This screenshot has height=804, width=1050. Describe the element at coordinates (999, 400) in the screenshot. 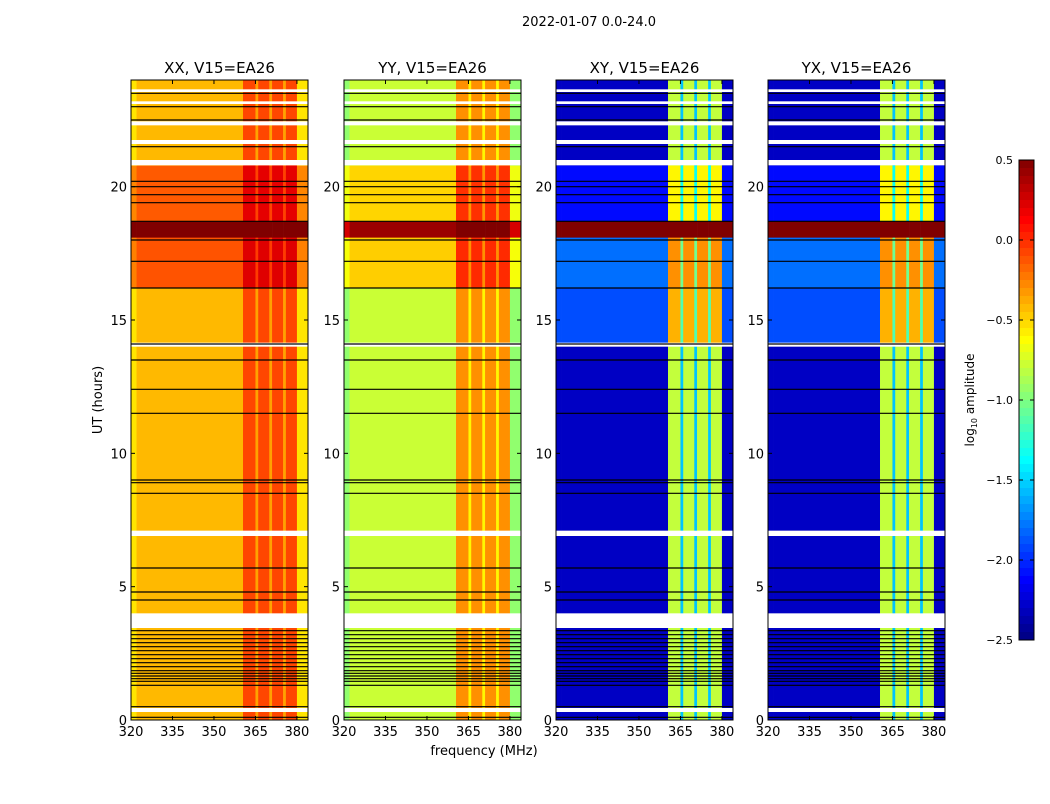

I see `colorbar-tick-label: −1.0` at that location.